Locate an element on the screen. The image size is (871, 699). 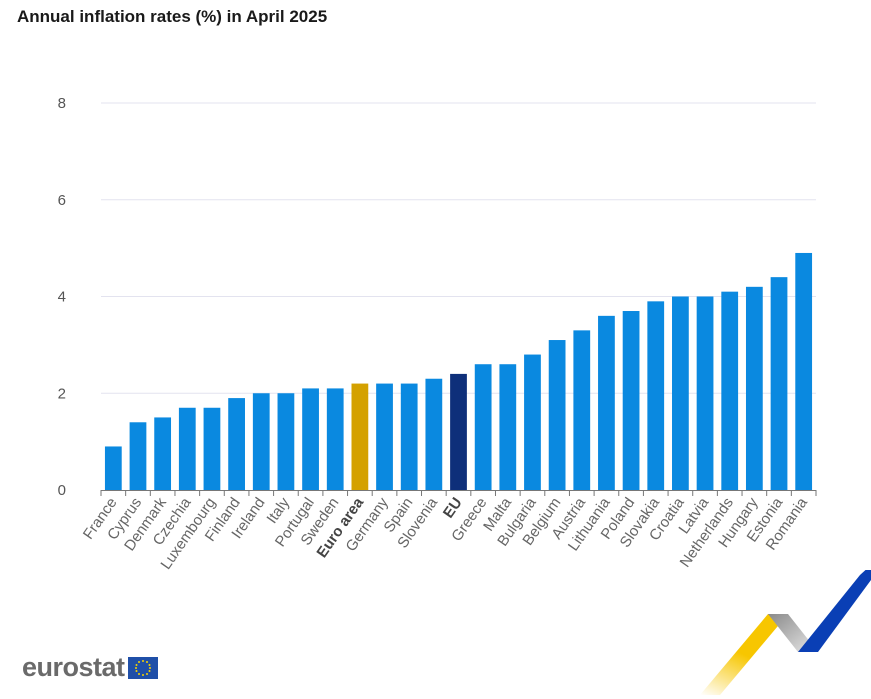
y-tick-label: 2 is located at coordinates (62, 393).